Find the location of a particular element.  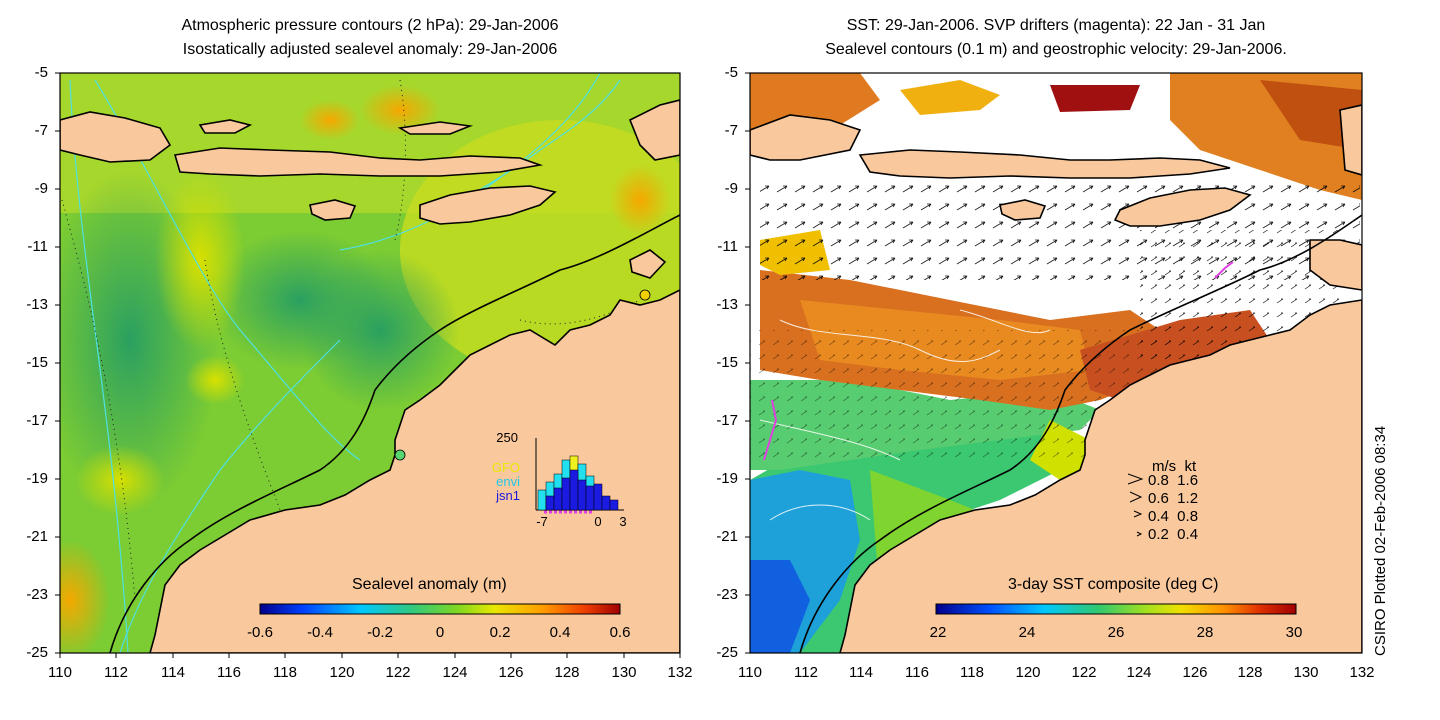

left-lon-label: 118 is located at coordinates (285, 672).